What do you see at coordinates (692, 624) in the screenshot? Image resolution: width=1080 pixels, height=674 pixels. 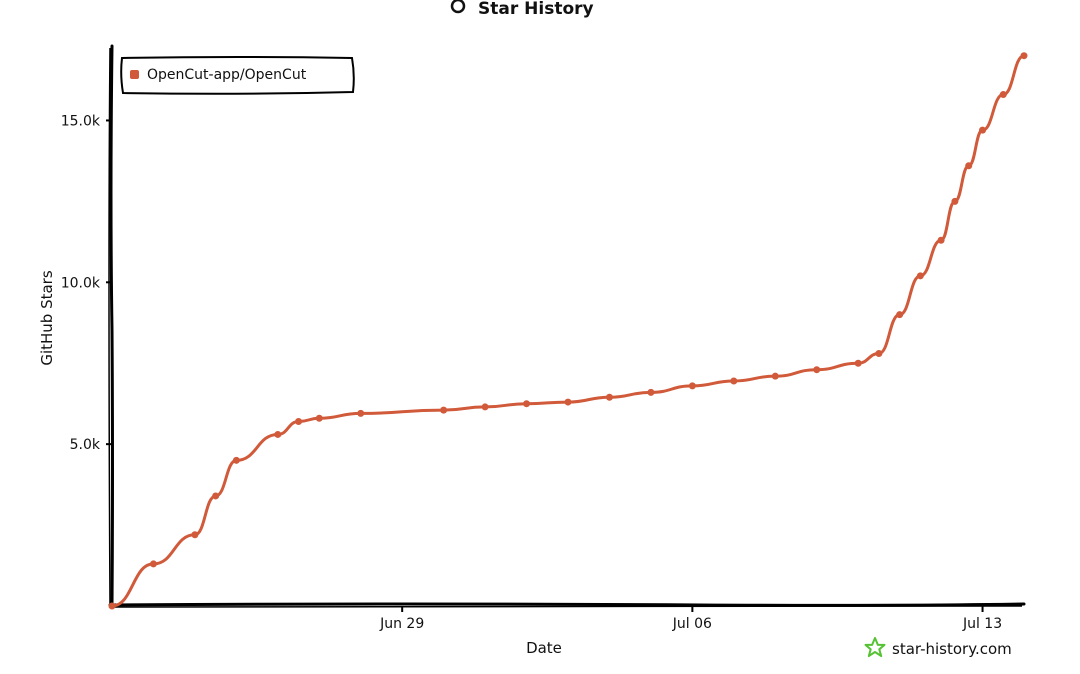 I see `x-tick-label: Jul 06` at bounding box center [692, 624].